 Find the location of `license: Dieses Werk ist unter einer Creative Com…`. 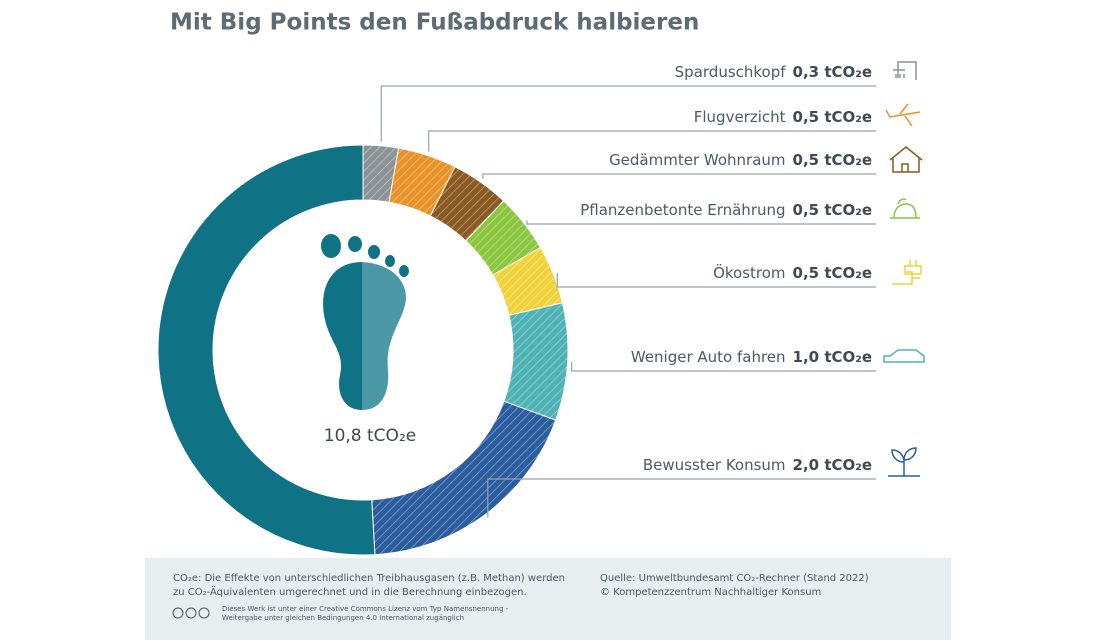

license: Dieses Werk ist unter einer Creative Com… is located at coordinates (365, 609).